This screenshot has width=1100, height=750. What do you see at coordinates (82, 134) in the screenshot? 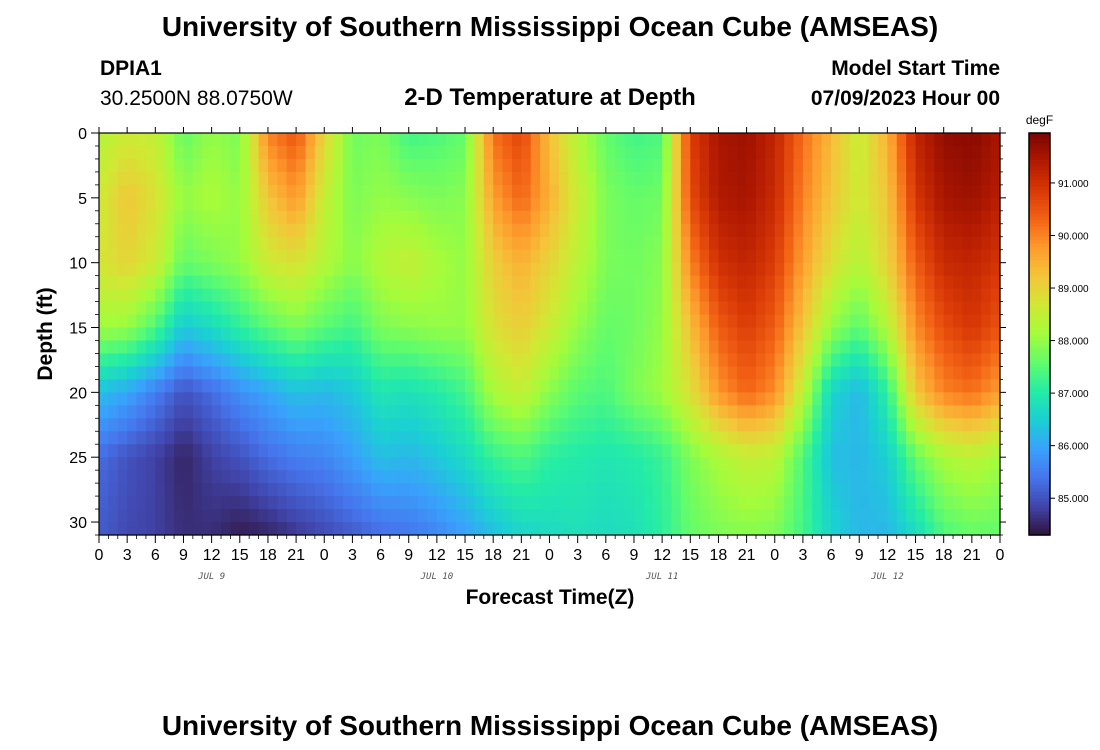
I see `y-tick-label: 0` at bounding box center [82, 134].